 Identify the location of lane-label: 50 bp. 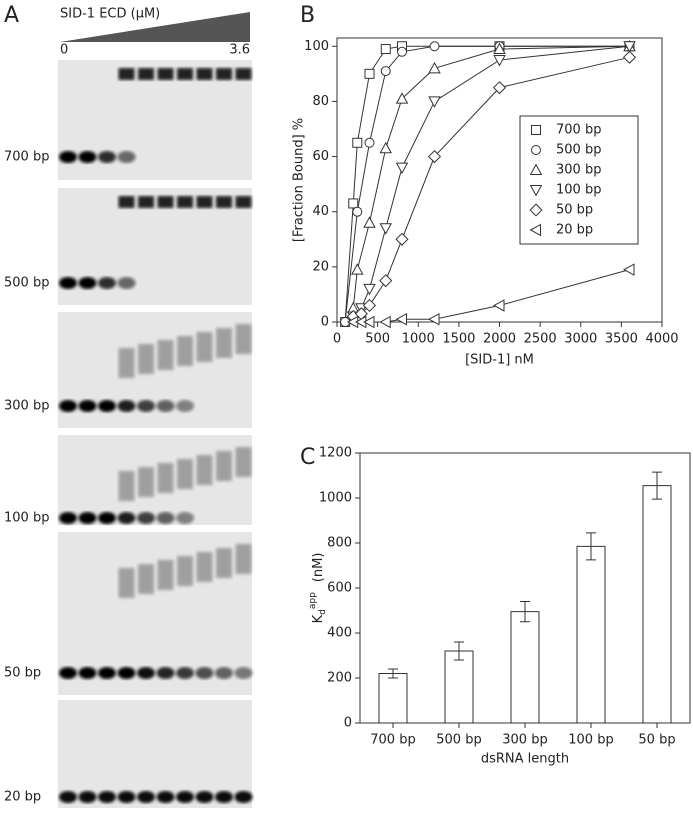
(22, 673).